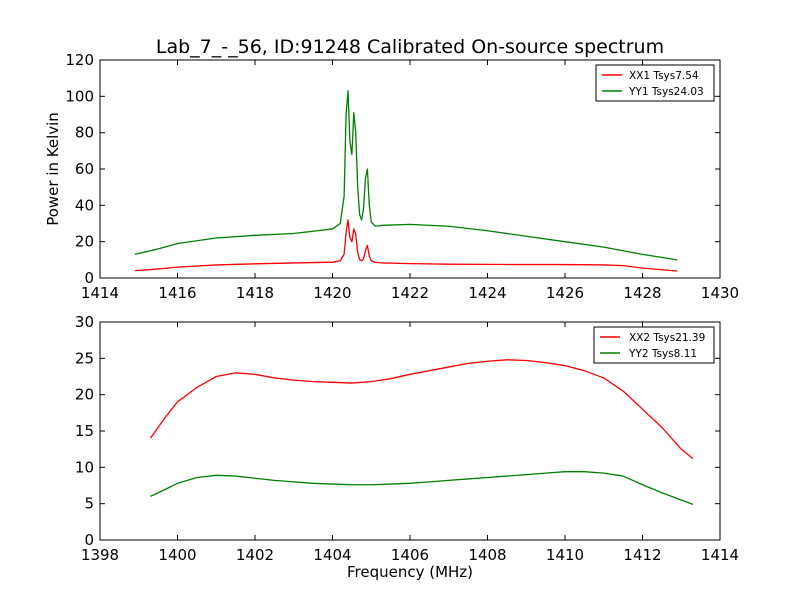 This screenshot has width=800, height=600. Describe the element at coordinates (255, 555) in the screenshot. I see `x-tick-label: 1402` at that location.